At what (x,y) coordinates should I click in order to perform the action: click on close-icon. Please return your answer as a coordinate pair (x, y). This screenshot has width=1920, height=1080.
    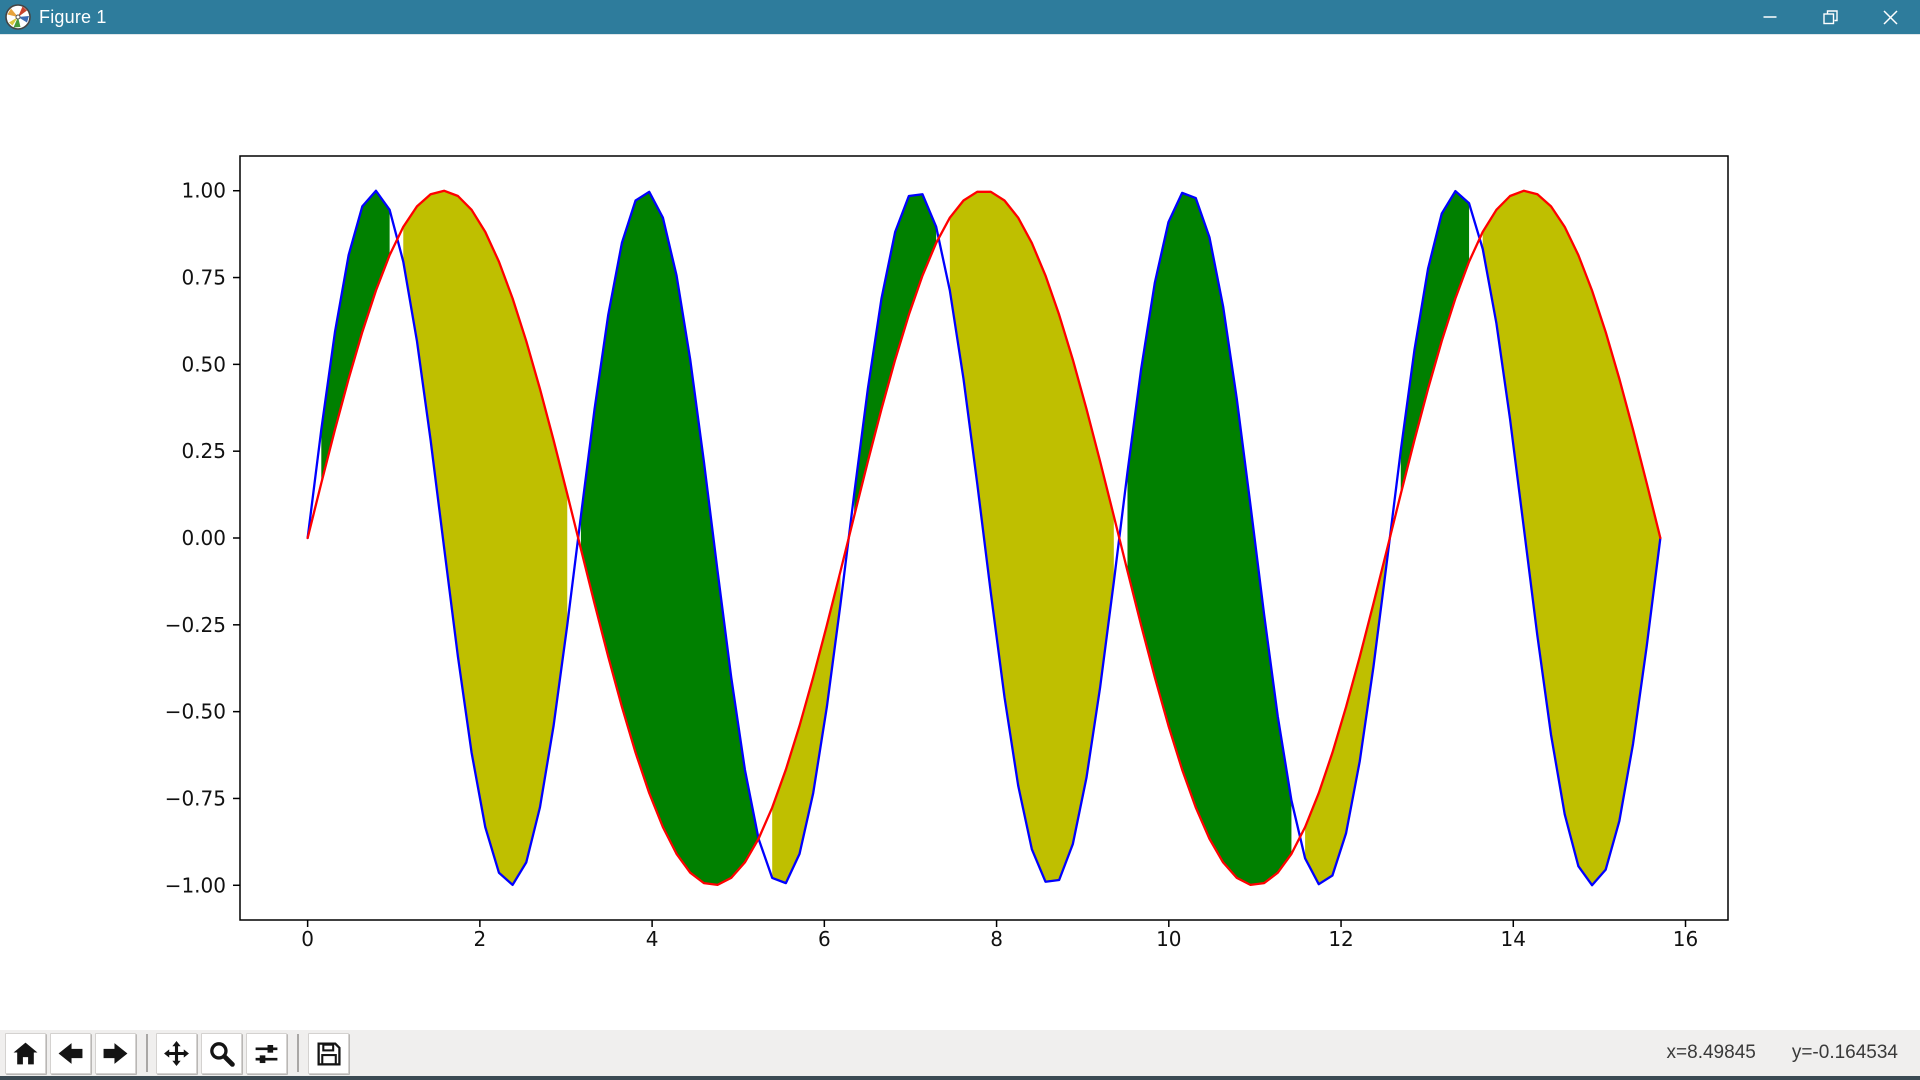
    Looking at the image, I should click on (1890, 17).